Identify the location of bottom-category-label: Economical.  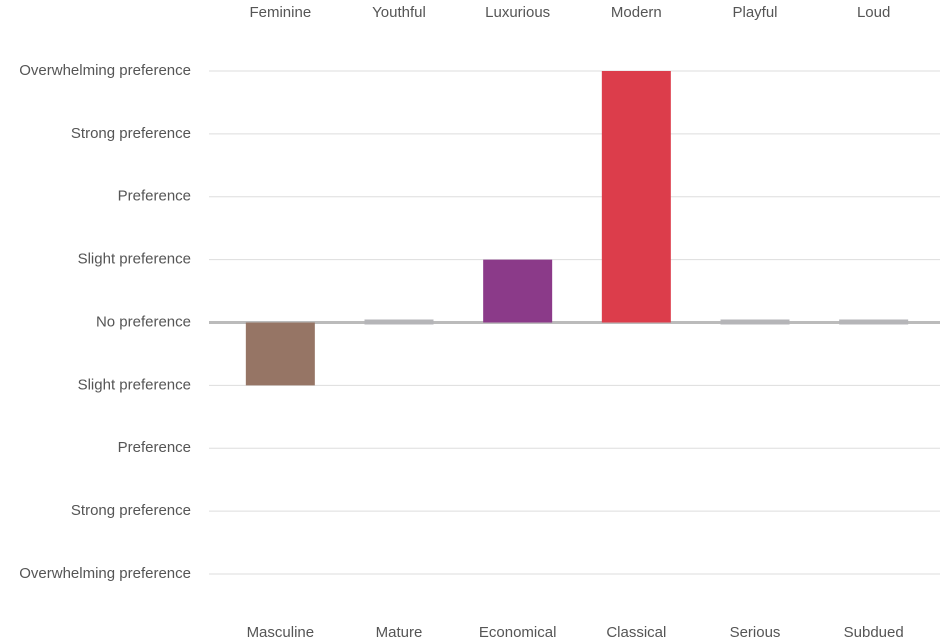
(518, 632).